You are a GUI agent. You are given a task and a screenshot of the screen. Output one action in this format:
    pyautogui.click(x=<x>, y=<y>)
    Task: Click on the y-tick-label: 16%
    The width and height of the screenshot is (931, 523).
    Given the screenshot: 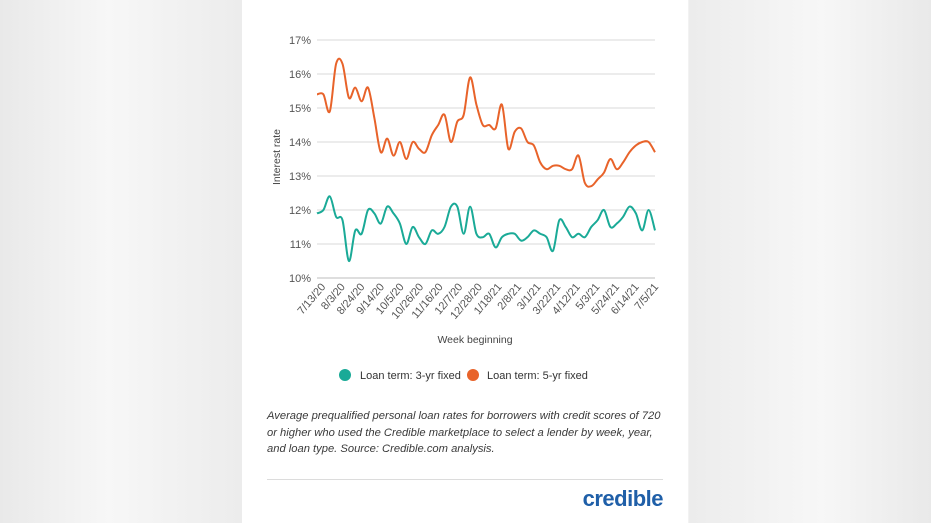 What is the action you would take?
    pyautogui.click(x=300, y=75)
    